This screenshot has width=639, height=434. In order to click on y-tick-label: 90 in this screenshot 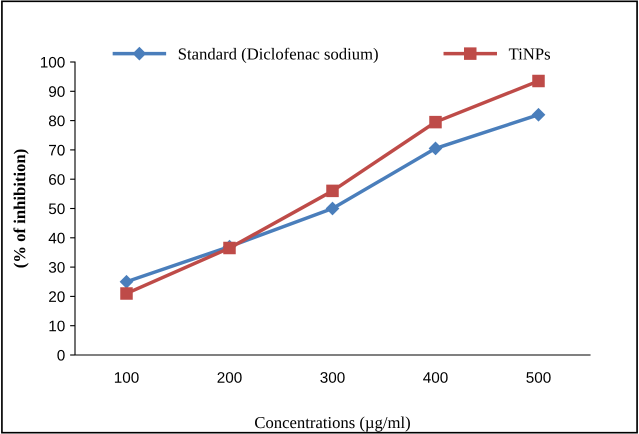, I will do `click(57, 91)`.